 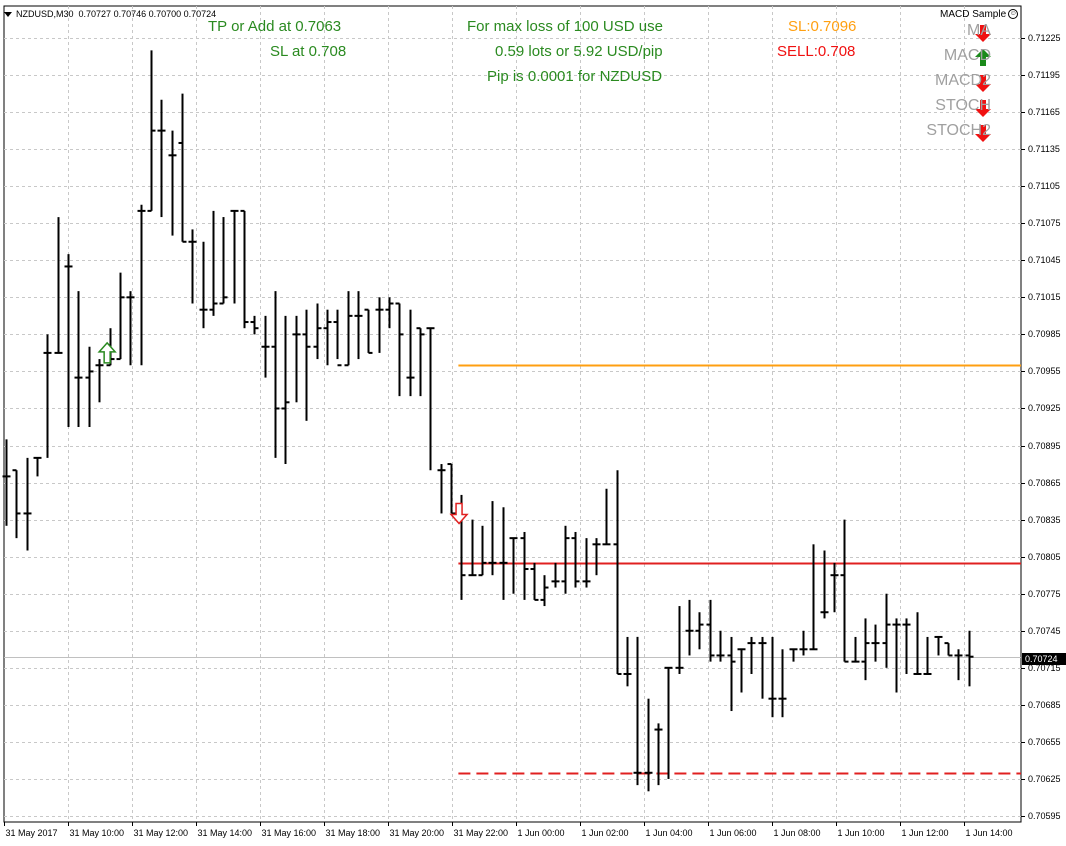 I want to click on signal-macd2: MACD2, so click(x=963, y=81).